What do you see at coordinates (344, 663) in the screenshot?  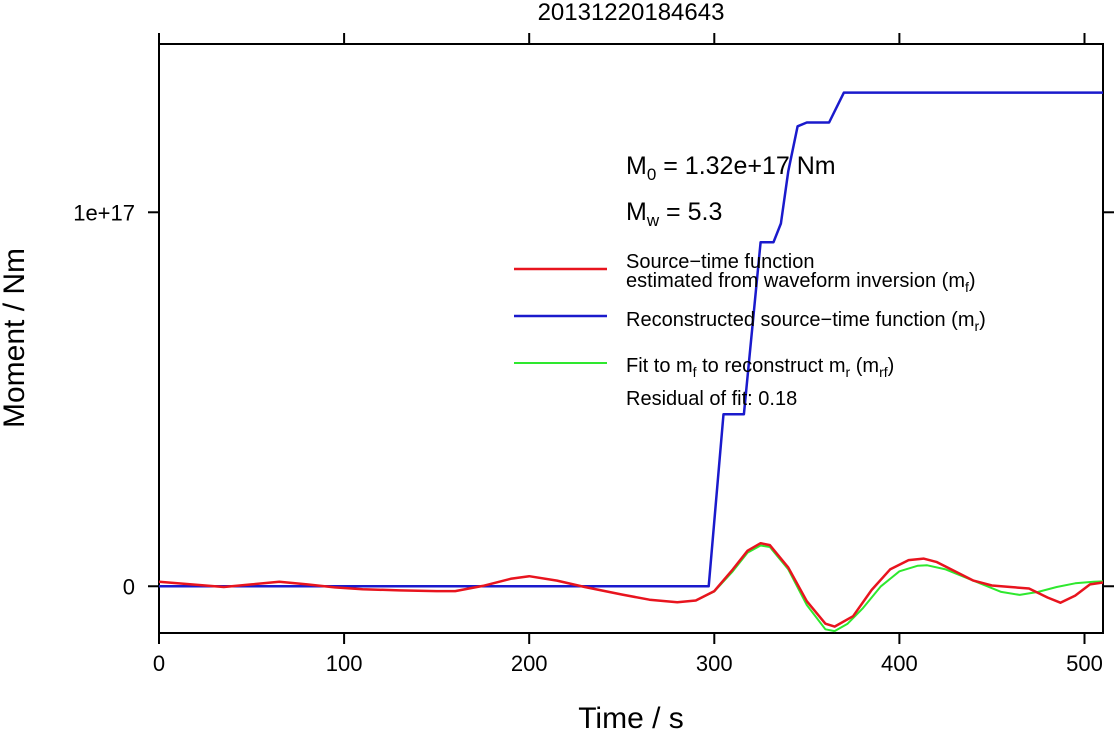 I see `x-tick-label: 100` at bounding box center [344, 663].